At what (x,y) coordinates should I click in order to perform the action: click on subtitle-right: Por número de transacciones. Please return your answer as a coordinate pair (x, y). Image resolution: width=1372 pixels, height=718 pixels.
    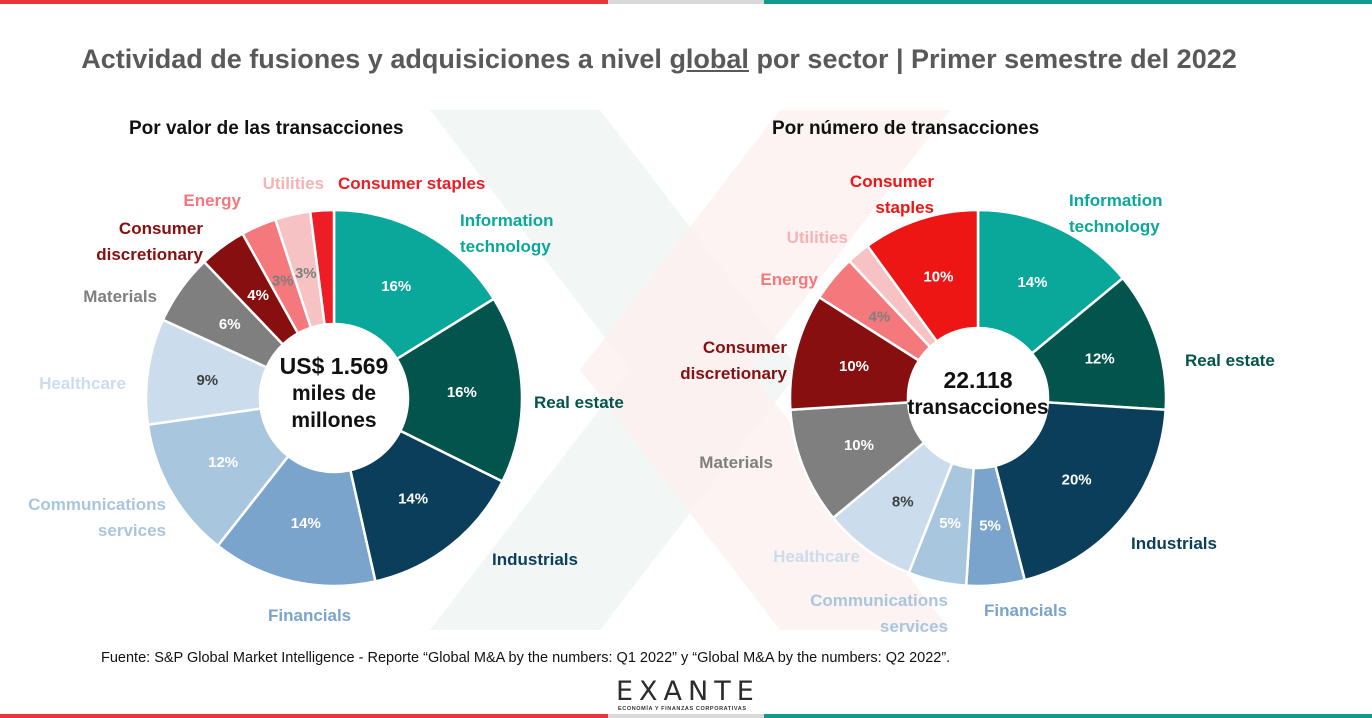
    Looking at the image, I should click on (906, 128).